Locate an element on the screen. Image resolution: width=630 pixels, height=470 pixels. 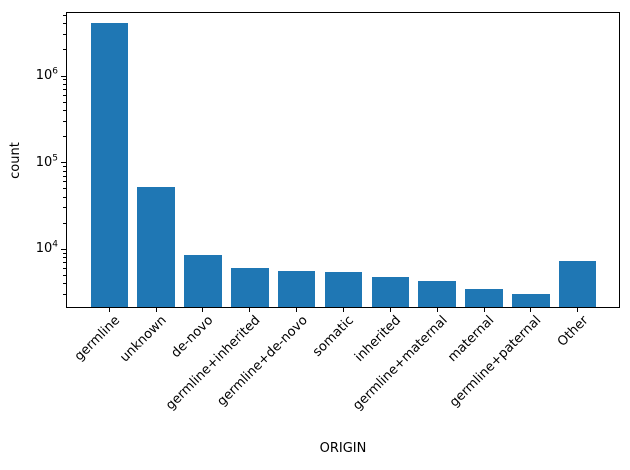
y-tick-label-1e4: 104 is located at coordinates (46, 248).